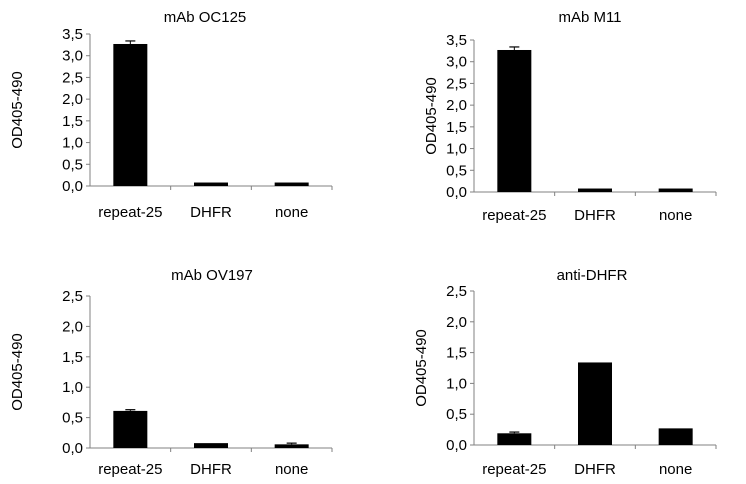 The height and width of the screenshot is (484, 746). Describe the element at coordinates (421, 368) in the screenshot. I see `chart-4-ylabel: OD405-490` at that location.